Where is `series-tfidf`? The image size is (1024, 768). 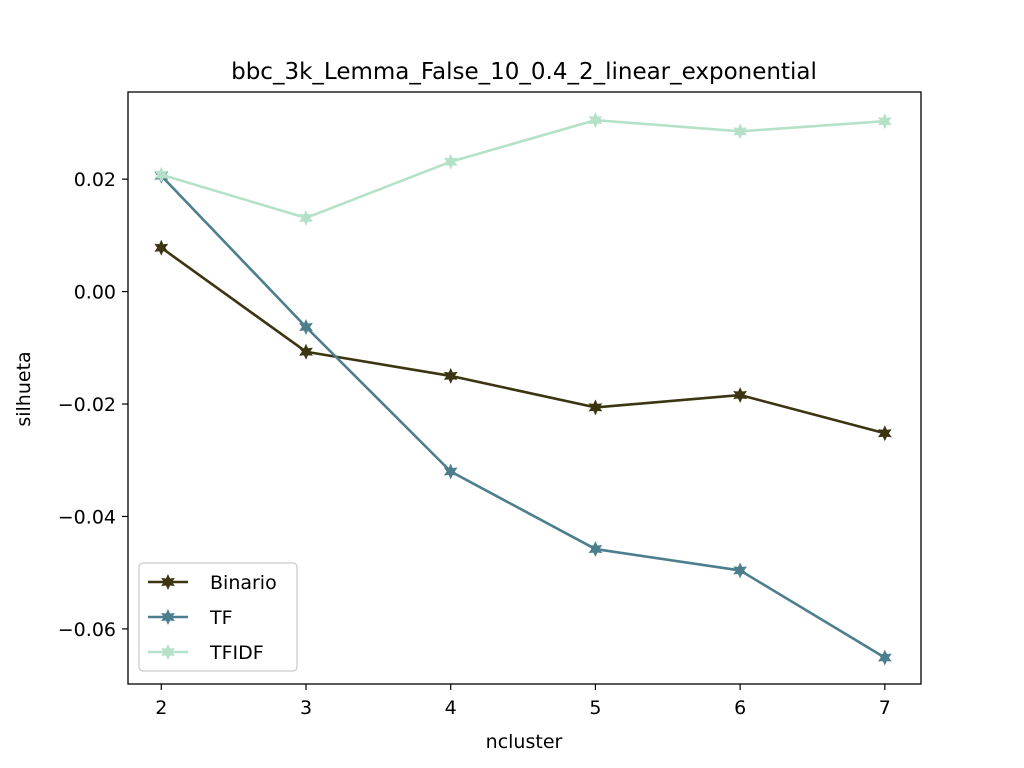
series-tfidf is located at coordinates (523, 169).